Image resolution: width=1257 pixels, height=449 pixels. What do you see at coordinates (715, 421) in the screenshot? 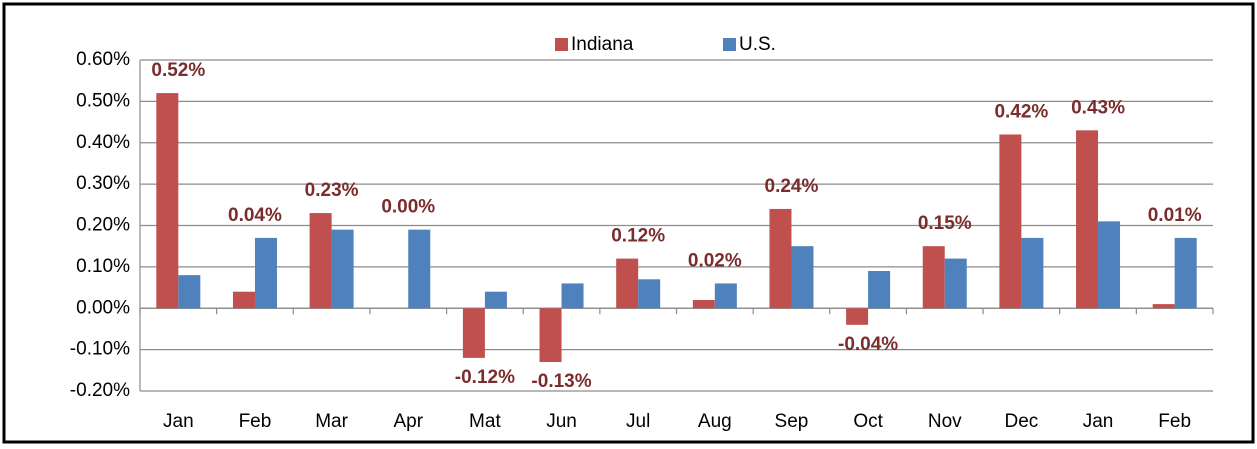
I see `x-tick-label: Aug` at bounding box center [715, 421].